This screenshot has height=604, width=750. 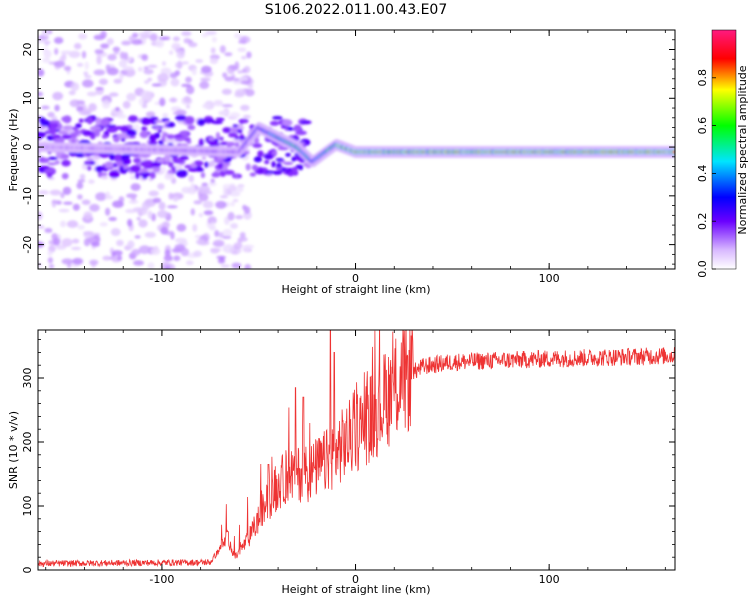 I want to click on y-tick-label: 200, so click(x=27, y=442).